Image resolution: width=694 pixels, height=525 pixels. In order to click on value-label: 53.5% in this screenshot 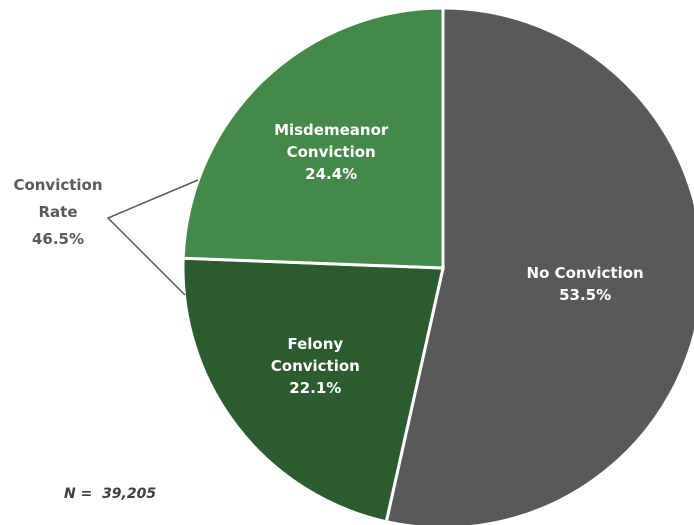, I will do `click(585, 294)`.